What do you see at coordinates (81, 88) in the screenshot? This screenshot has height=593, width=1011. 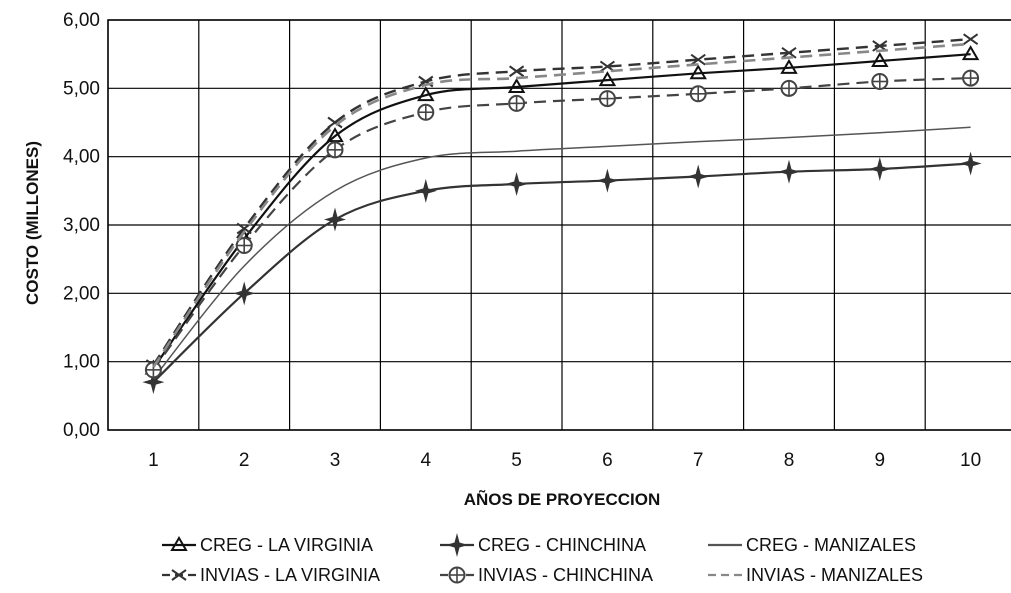 I see `y-tick-label: 5,00` at bounding box center [81, 88].